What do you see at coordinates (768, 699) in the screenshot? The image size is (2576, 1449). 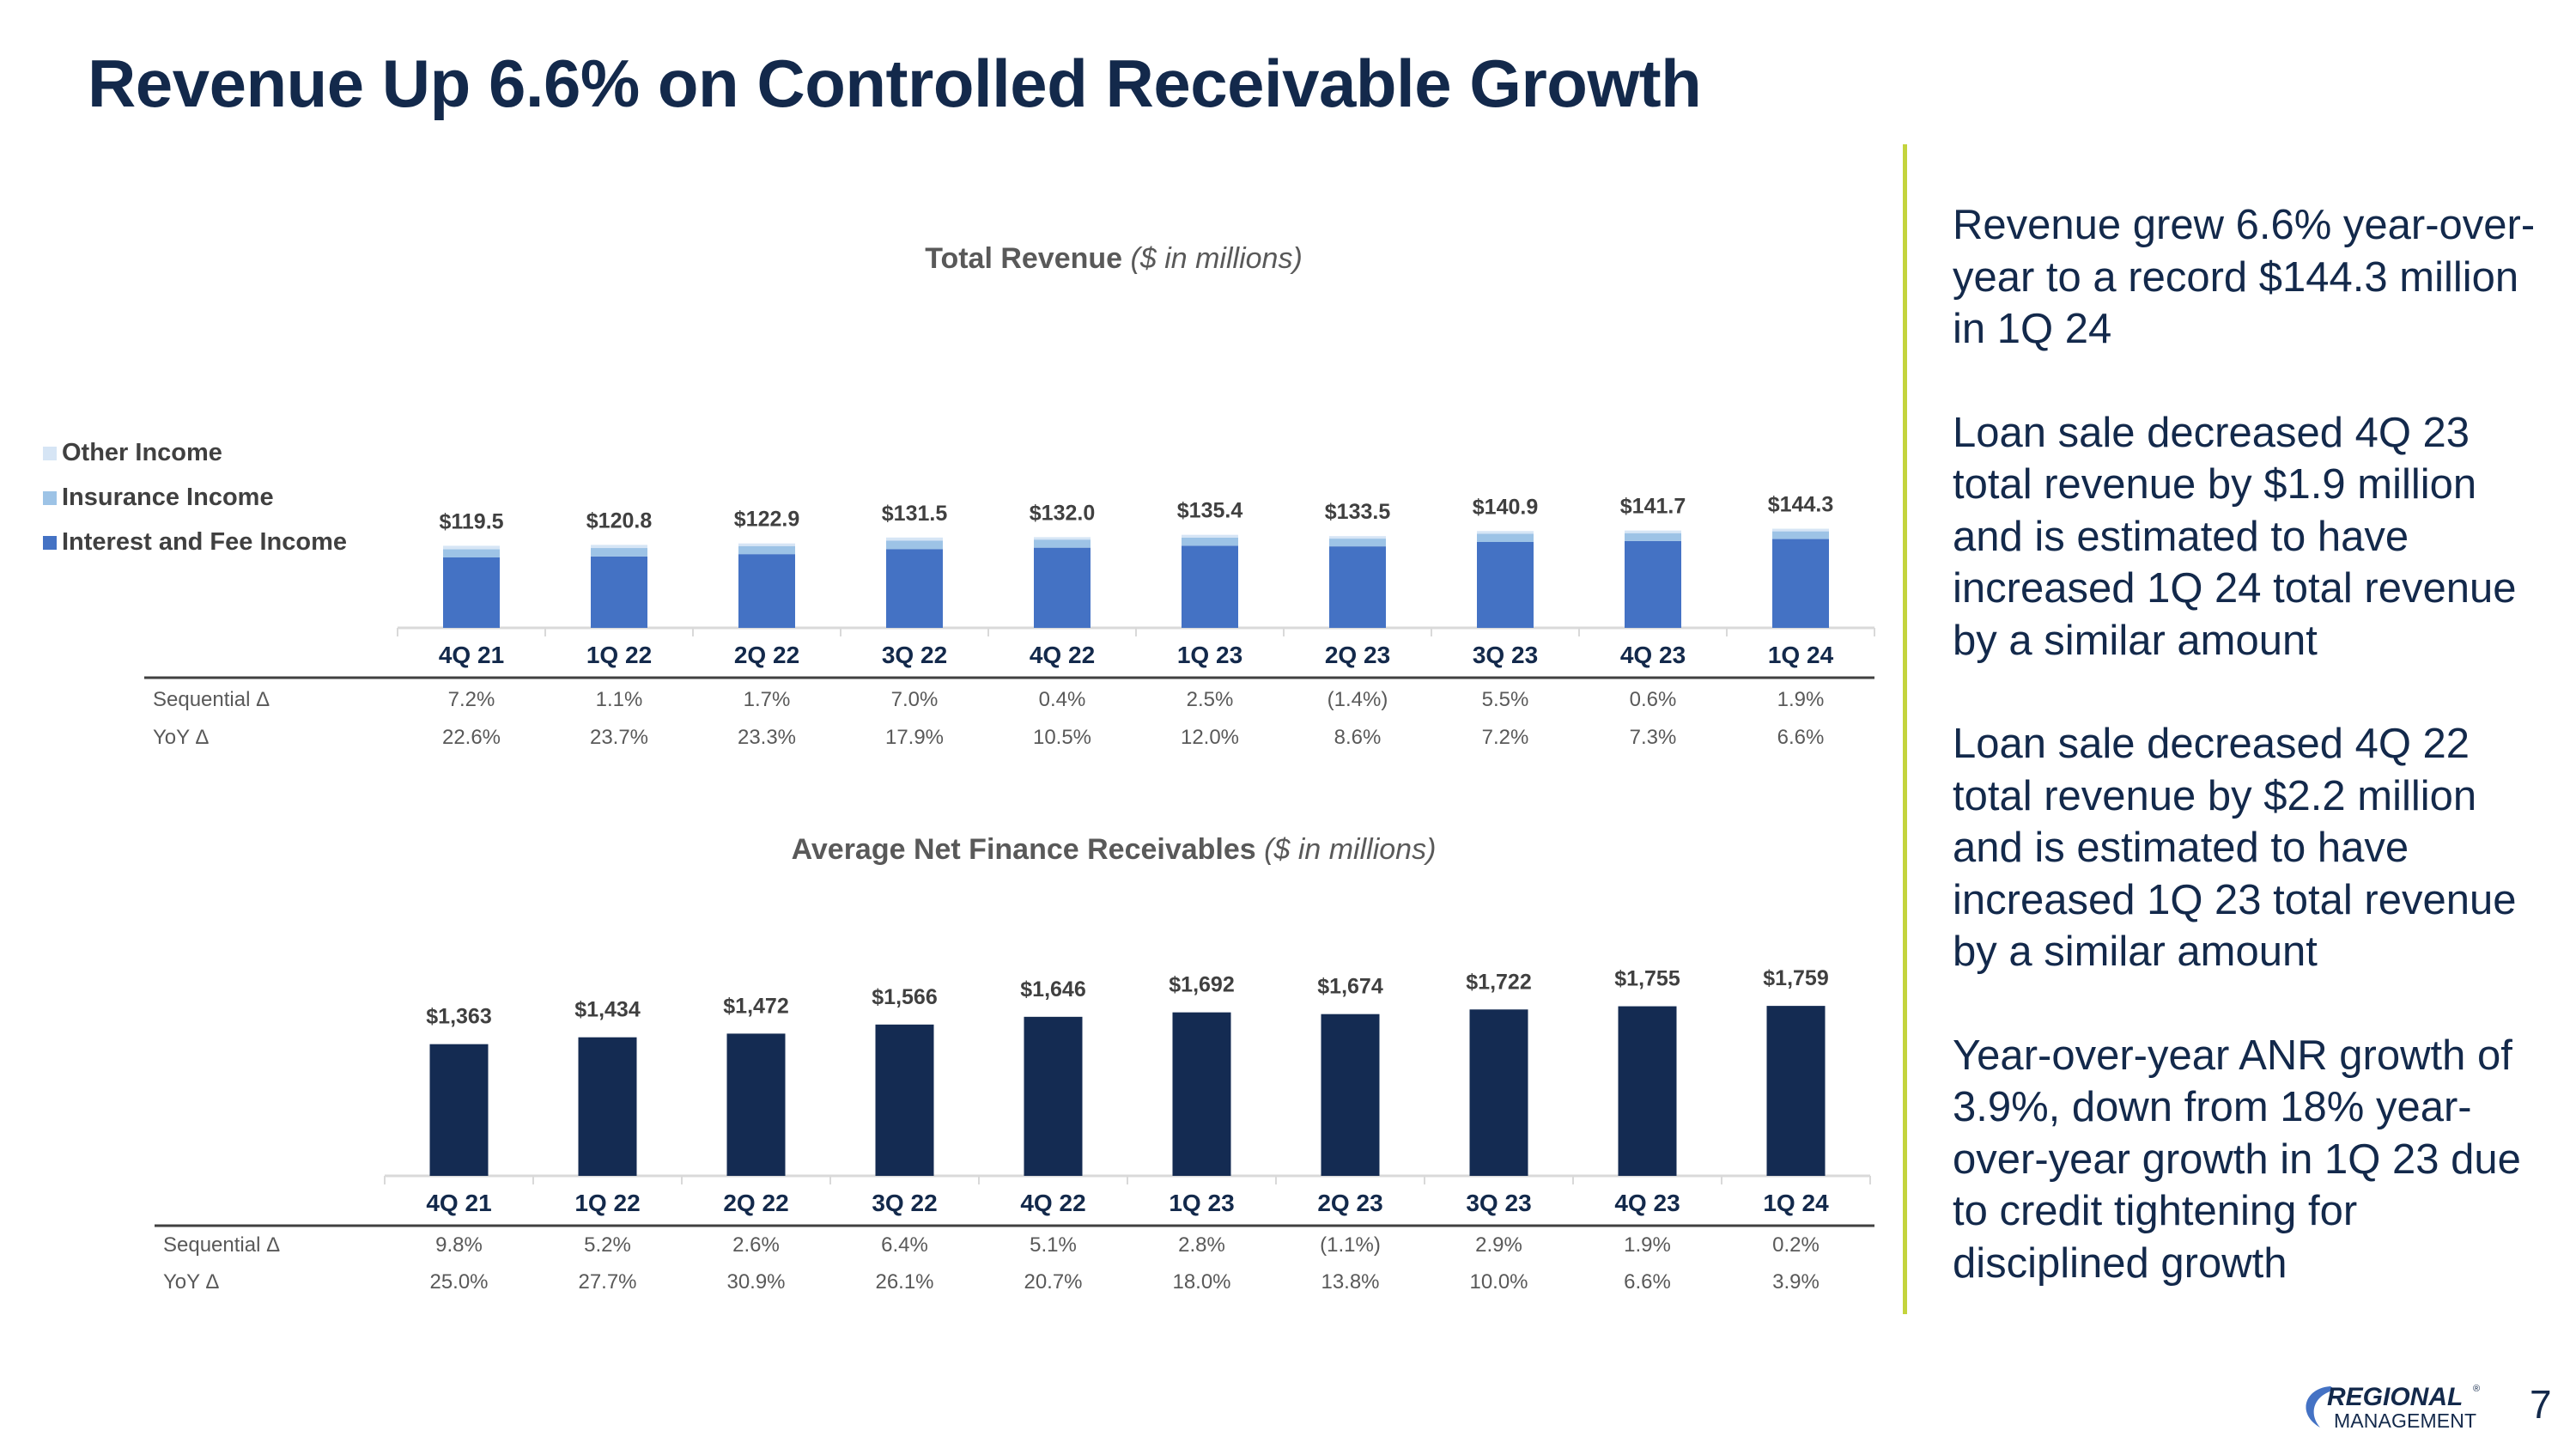 I see `revenue-row-value: 1.7%` at bounding box center [768, 699].